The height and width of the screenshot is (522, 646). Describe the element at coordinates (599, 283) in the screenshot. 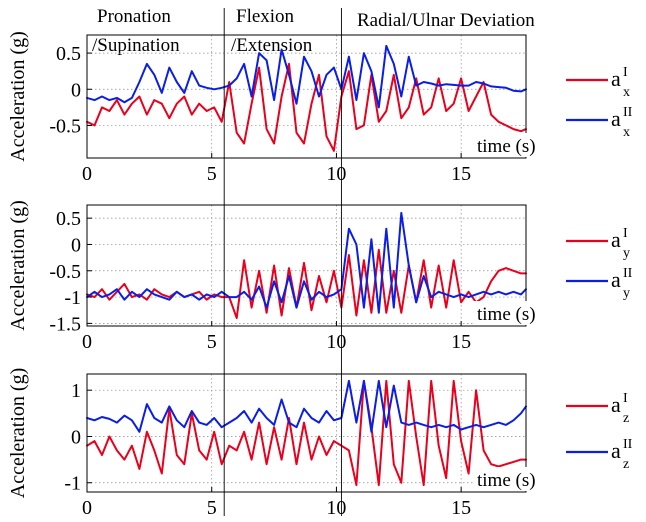

I see `legend-entry-2: a II y` at that location.